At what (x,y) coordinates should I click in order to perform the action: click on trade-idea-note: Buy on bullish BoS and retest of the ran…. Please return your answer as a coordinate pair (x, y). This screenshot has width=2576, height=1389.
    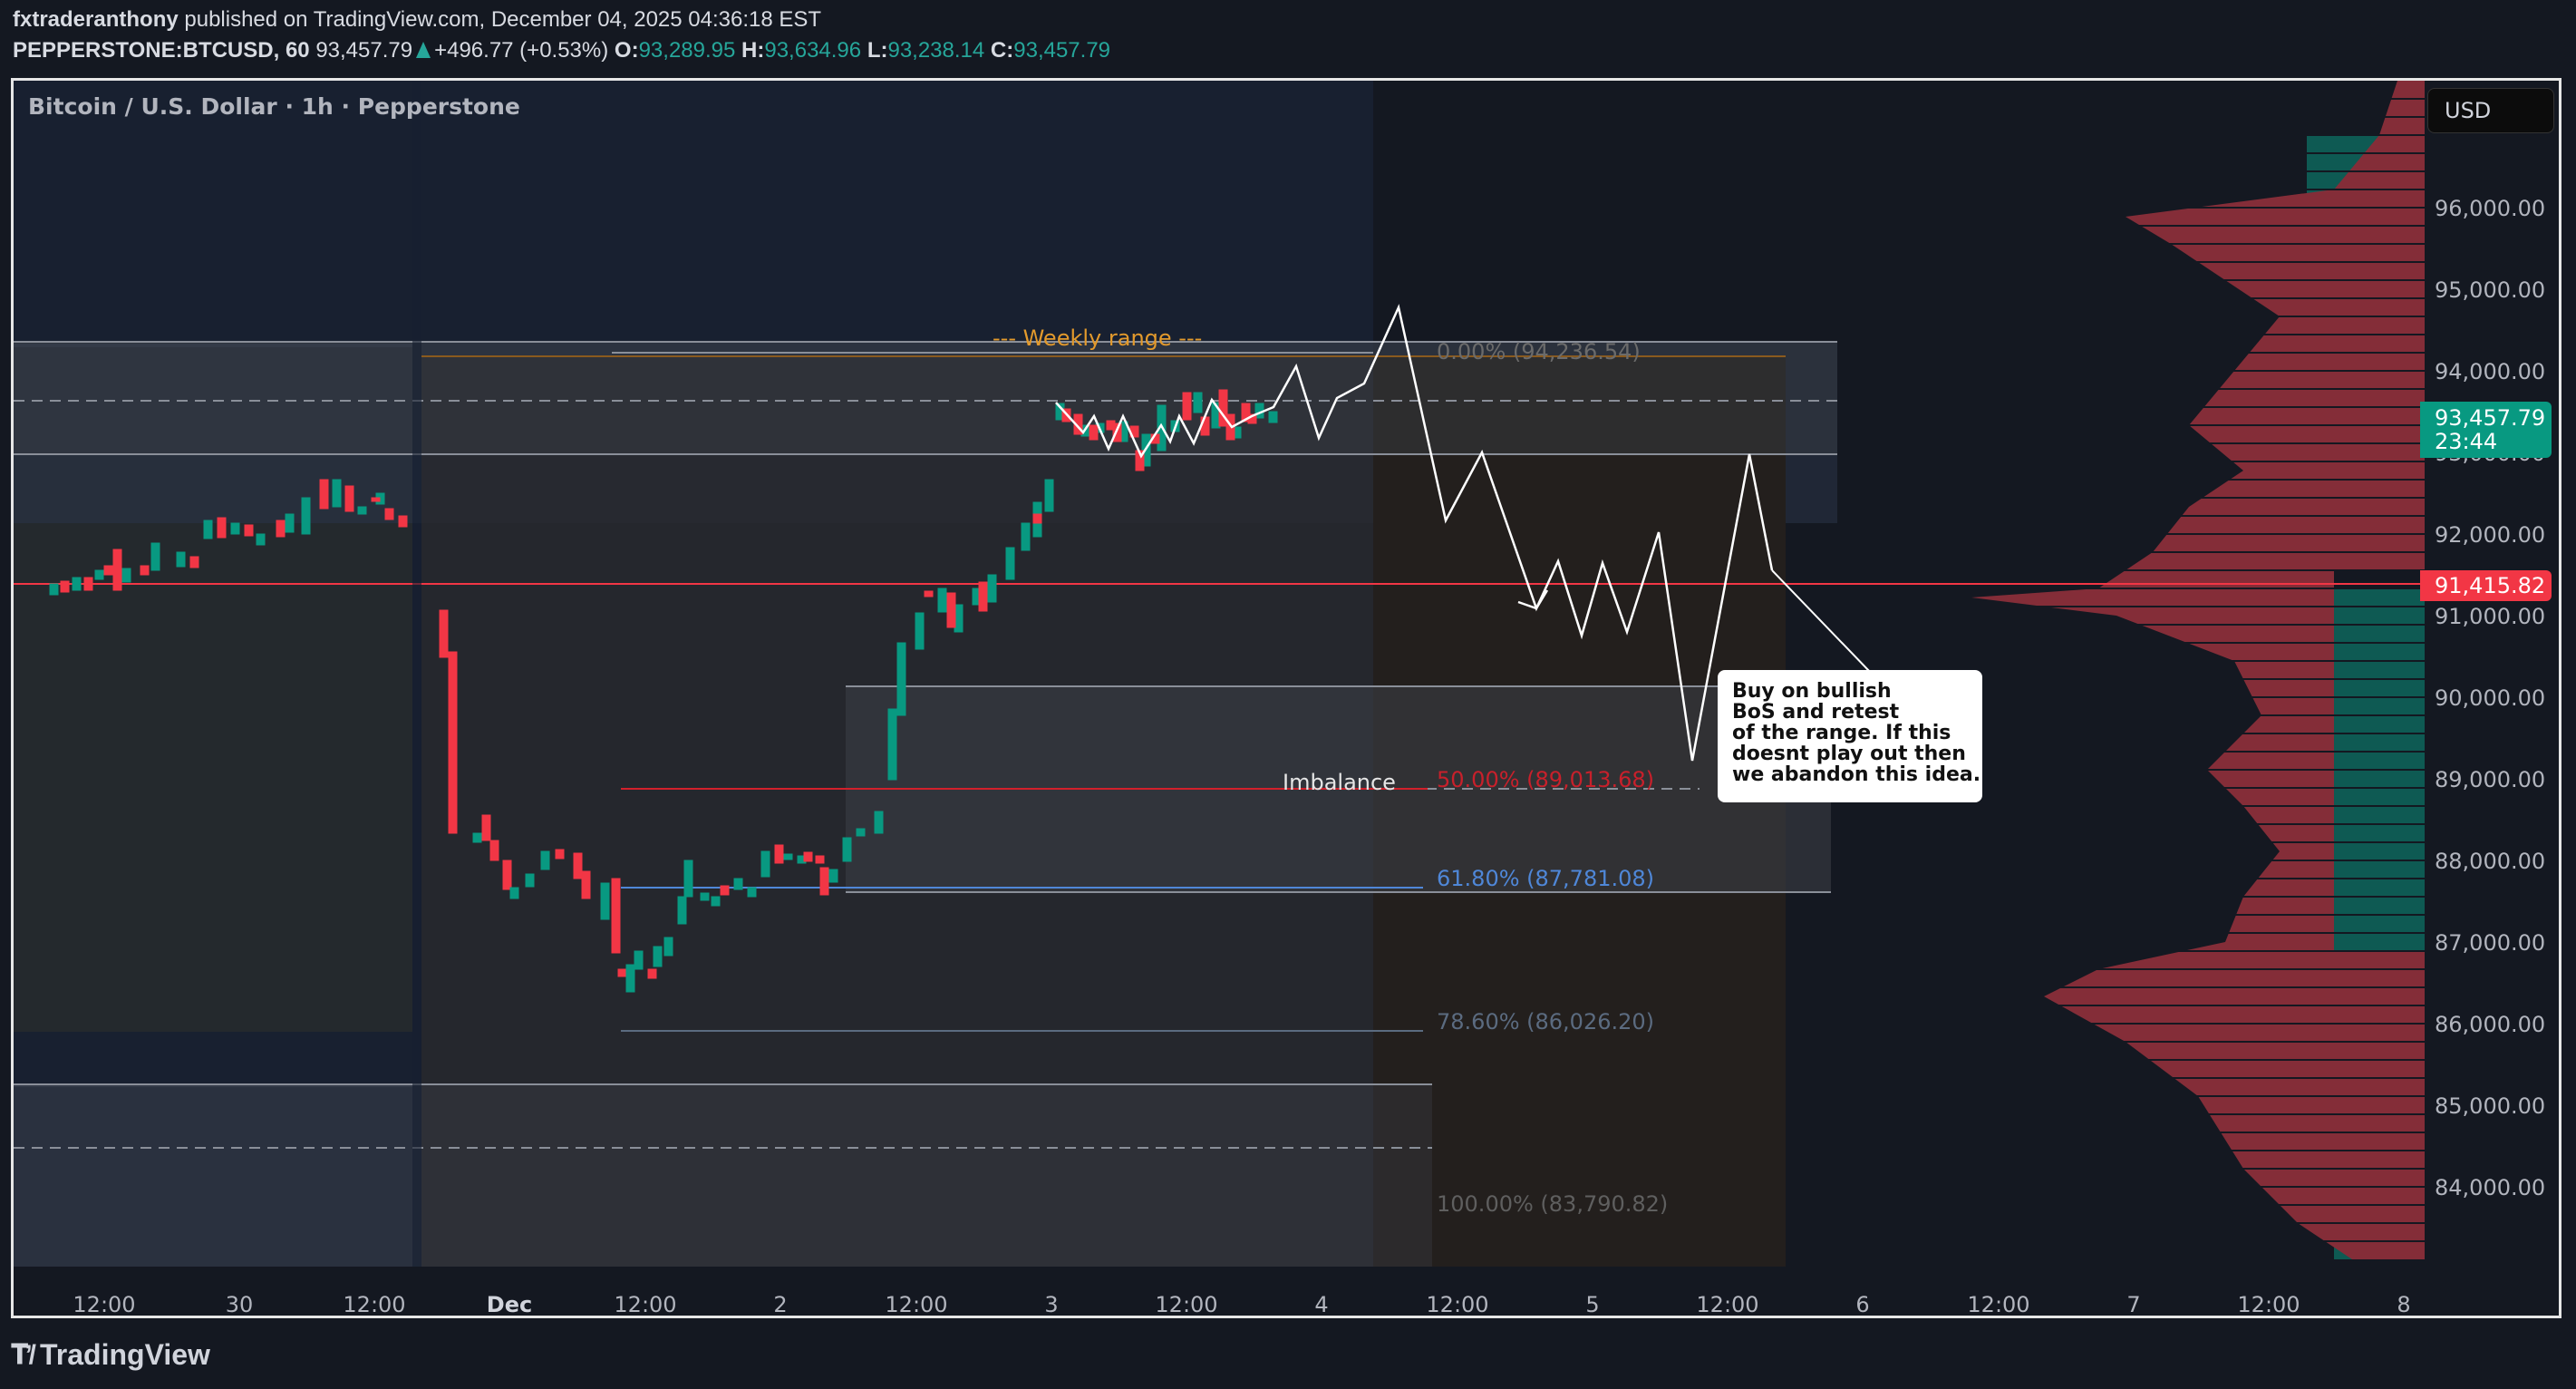
    Looking at the image, I should click on (1850, 736).